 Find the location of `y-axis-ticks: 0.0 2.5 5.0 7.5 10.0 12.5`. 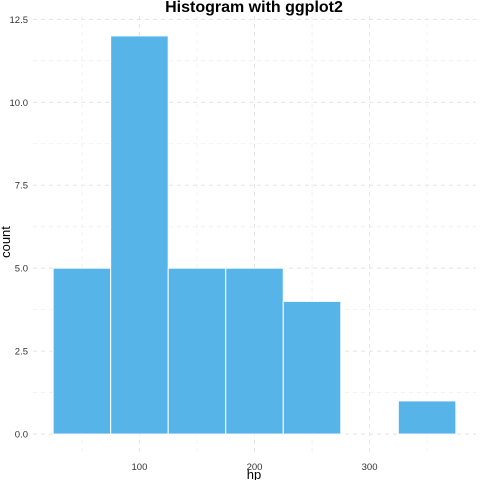

y-axis-ticks: 0.0 2.5 5.0 7.5 10.0 12.5 is located at coordinates (19, 228).